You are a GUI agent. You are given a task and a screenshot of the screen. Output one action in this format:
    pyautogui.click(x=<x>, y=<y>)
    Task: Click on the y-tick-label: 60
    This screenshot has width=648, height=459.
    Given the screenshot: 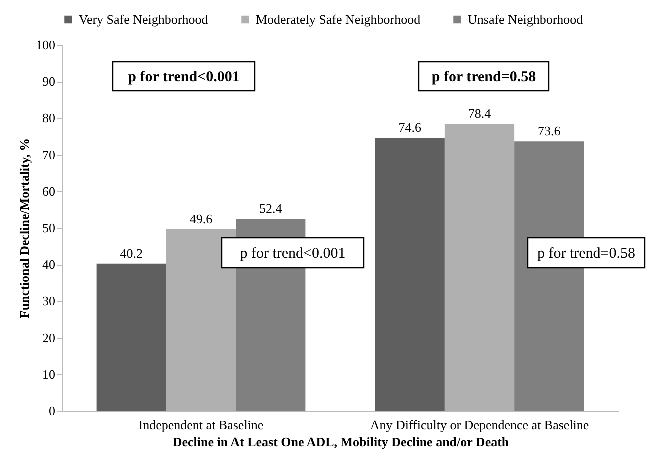 What is the action you would take?
    pyautogui.click(x=49, y=191)
    